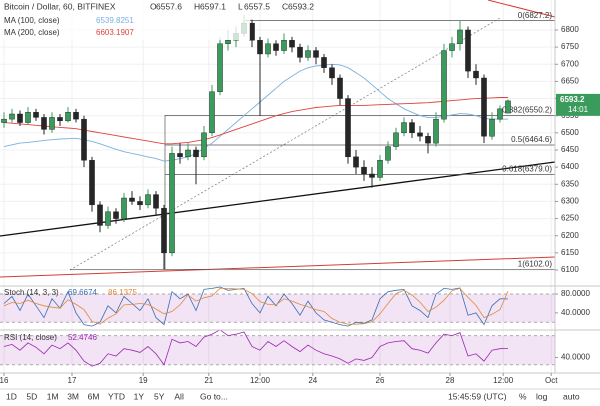 The width and height of the screenshot is (600, 406). What do you see at coordinates (531, 139) in the screenshot?
I see `fib-label: 0.5(6464.6)` at bounding box center [531, 139].